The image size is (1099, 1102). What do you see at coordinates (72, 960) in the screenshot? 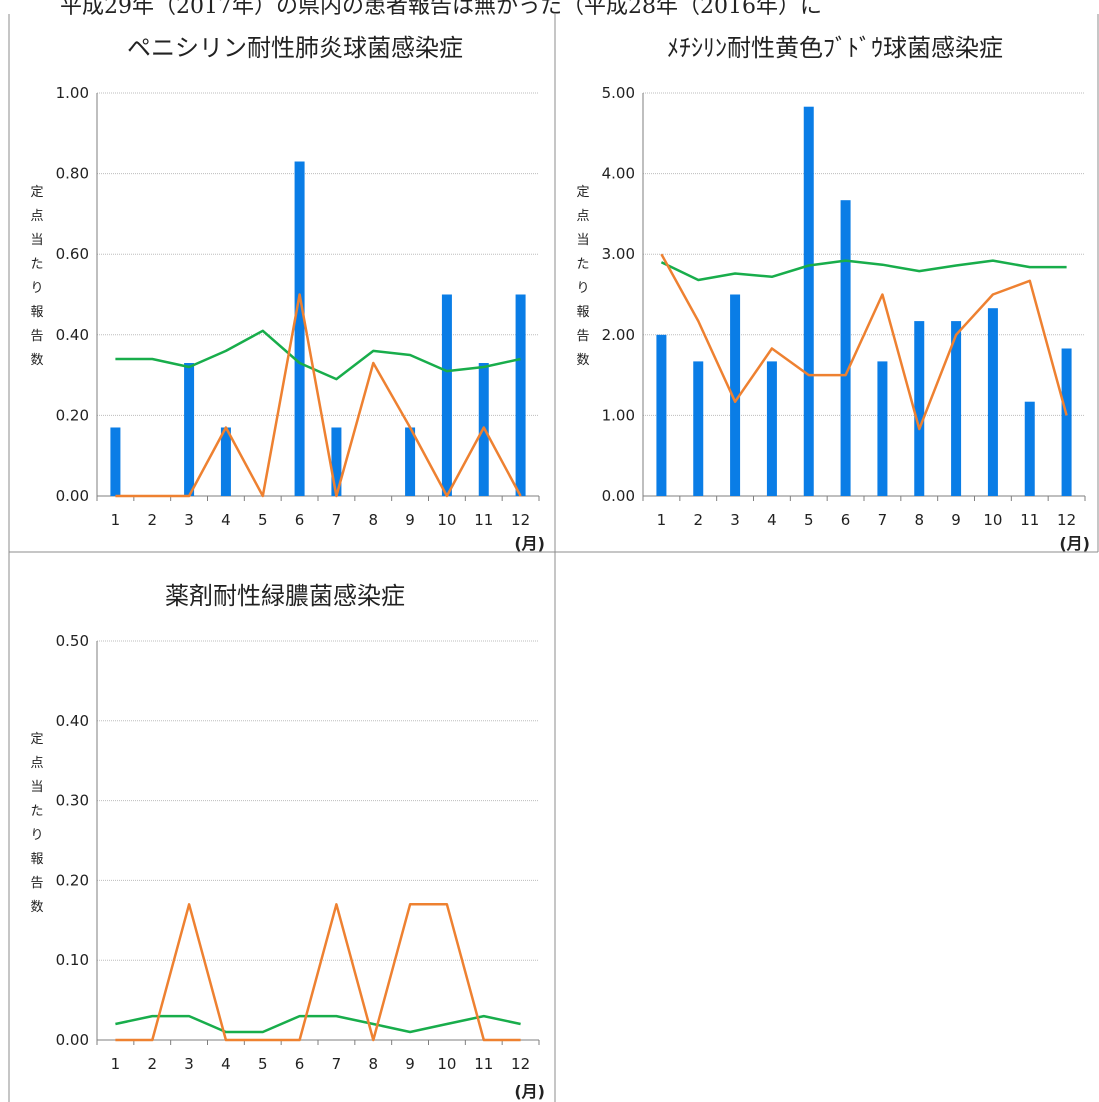
I see `y-tick-label: 0.10` at bounding box center [72, 960].